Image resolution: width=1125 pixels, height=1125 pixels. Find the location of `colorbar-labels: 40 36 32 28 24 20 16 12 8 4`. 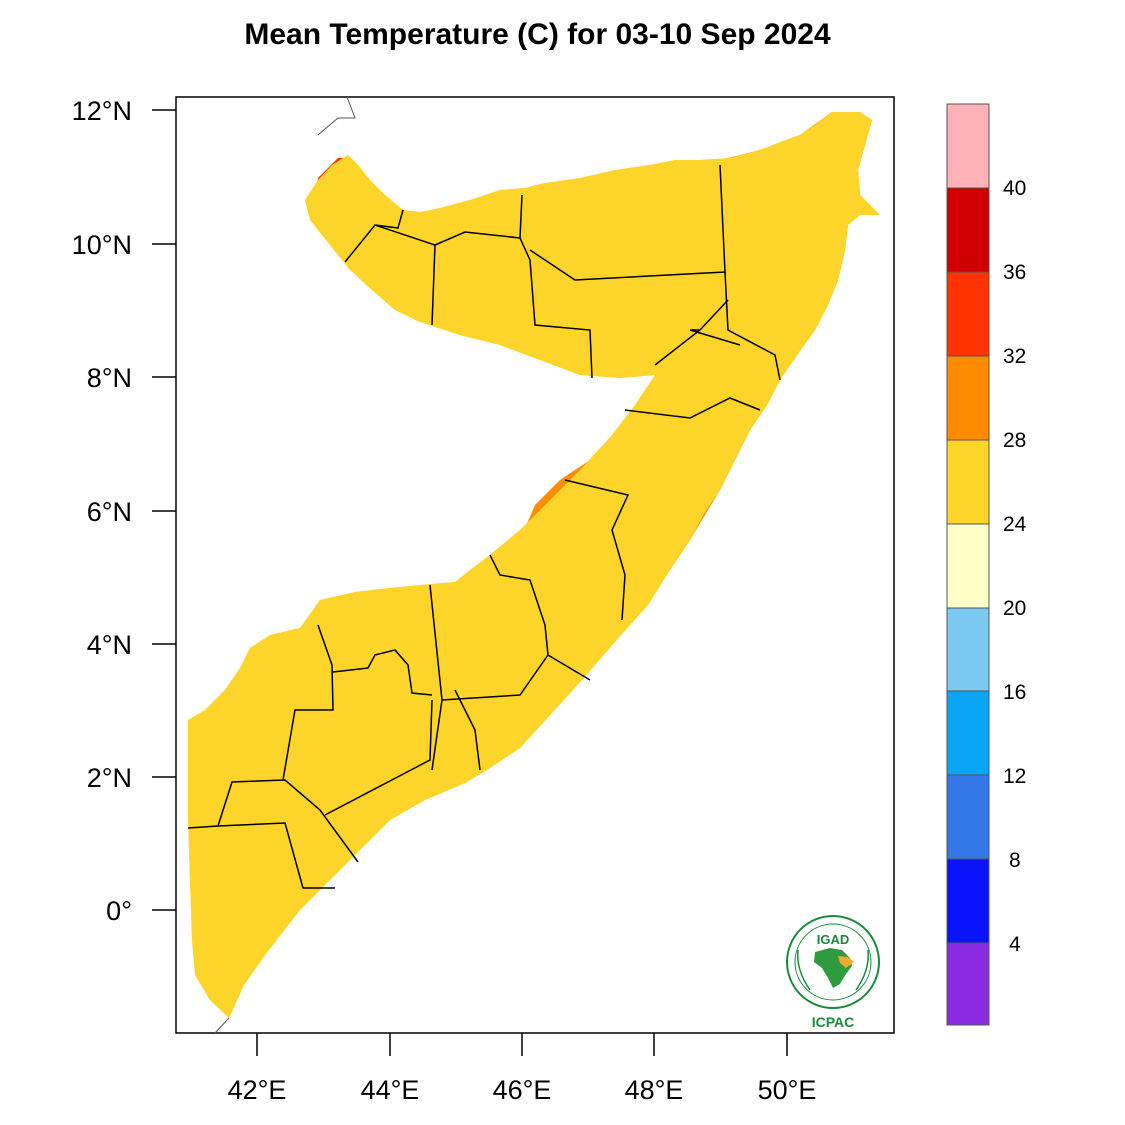

colorbar-labels: 40 36 32 28 24 20 16 12 8 4 is located at coordinates (1015, 566).